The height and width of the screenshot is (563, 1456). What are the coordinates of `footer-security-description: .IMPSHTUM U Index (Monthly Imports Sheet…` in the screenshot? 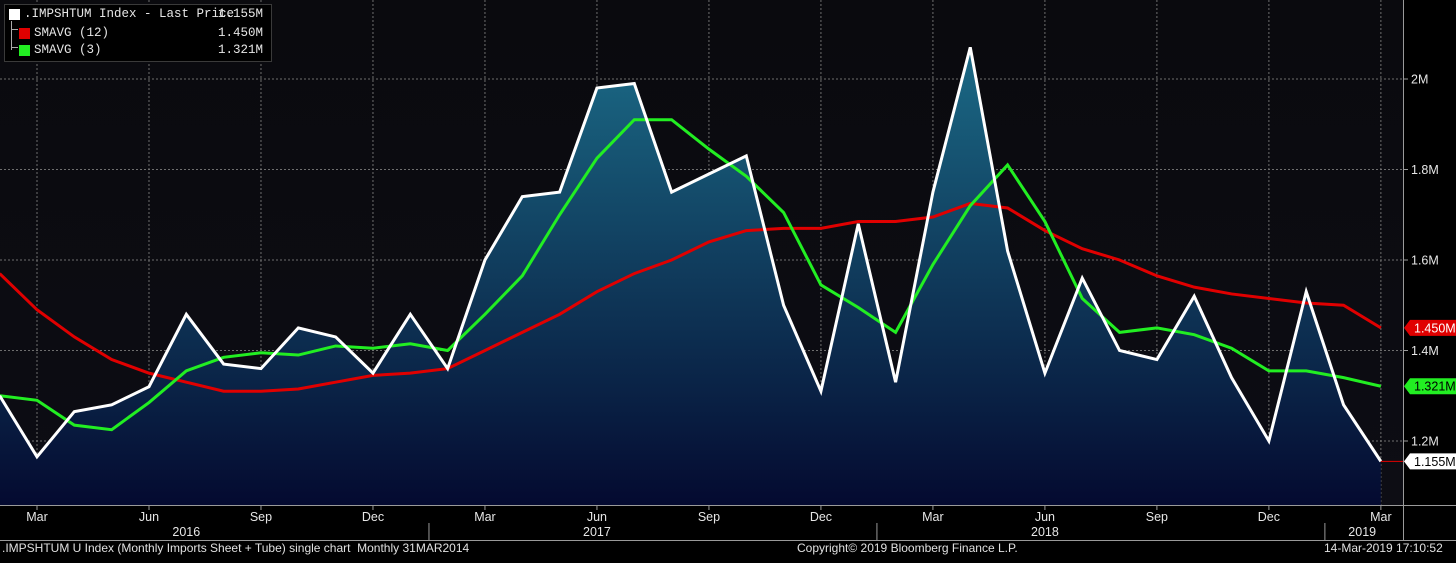 It's located at (236, 548).